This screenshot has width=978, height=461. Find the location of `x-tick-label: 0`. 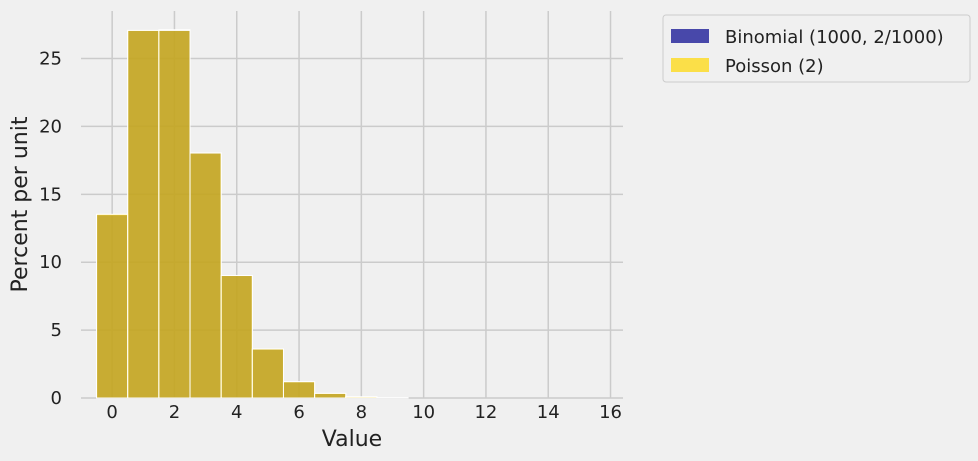

x-tick-label: 0 is located at coordinates (111, 412).